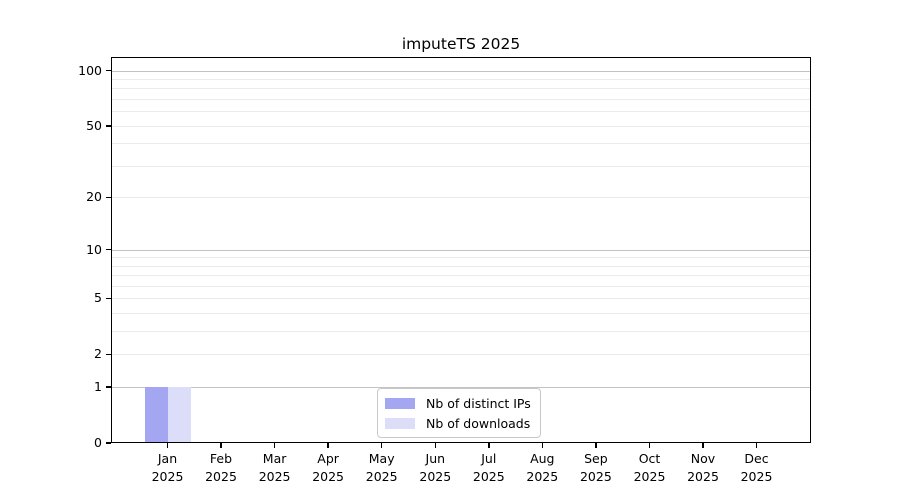  I want to click on month-label: Jan, so click(167, 458).